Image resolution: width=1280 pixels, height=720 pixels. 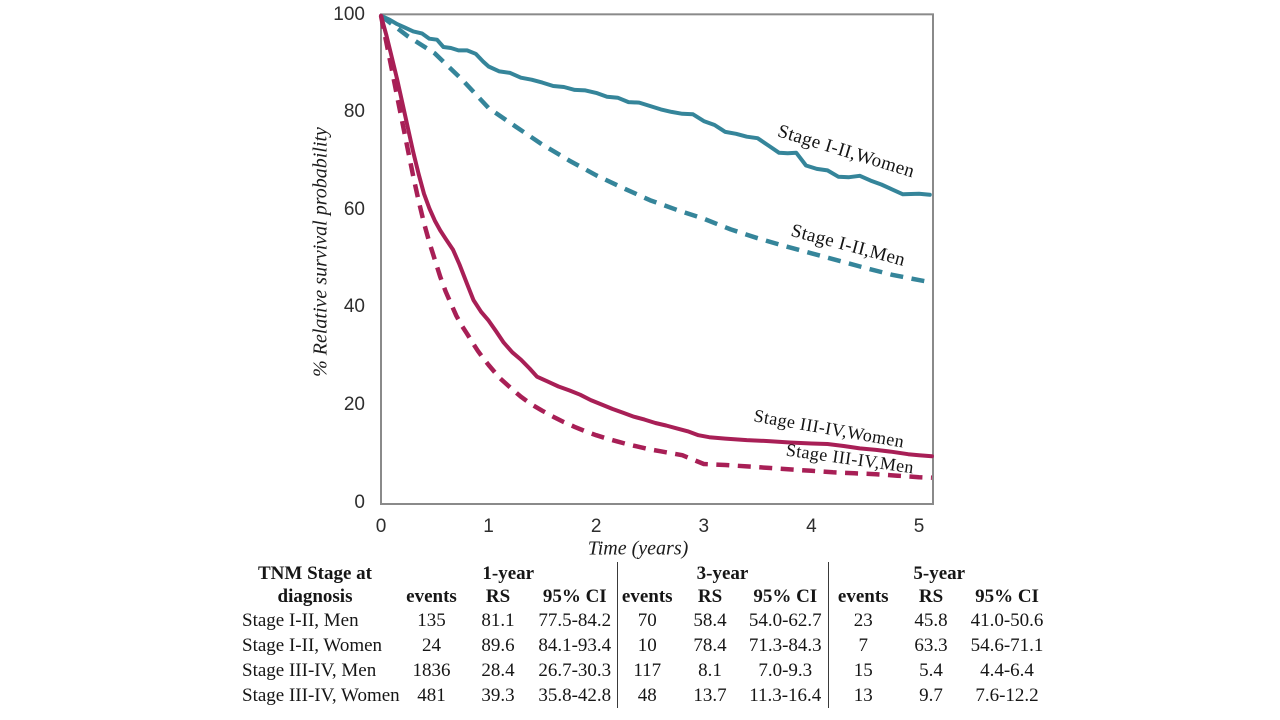 I want to click on header-group-3year: 3-year, so click(x=722, y=573).